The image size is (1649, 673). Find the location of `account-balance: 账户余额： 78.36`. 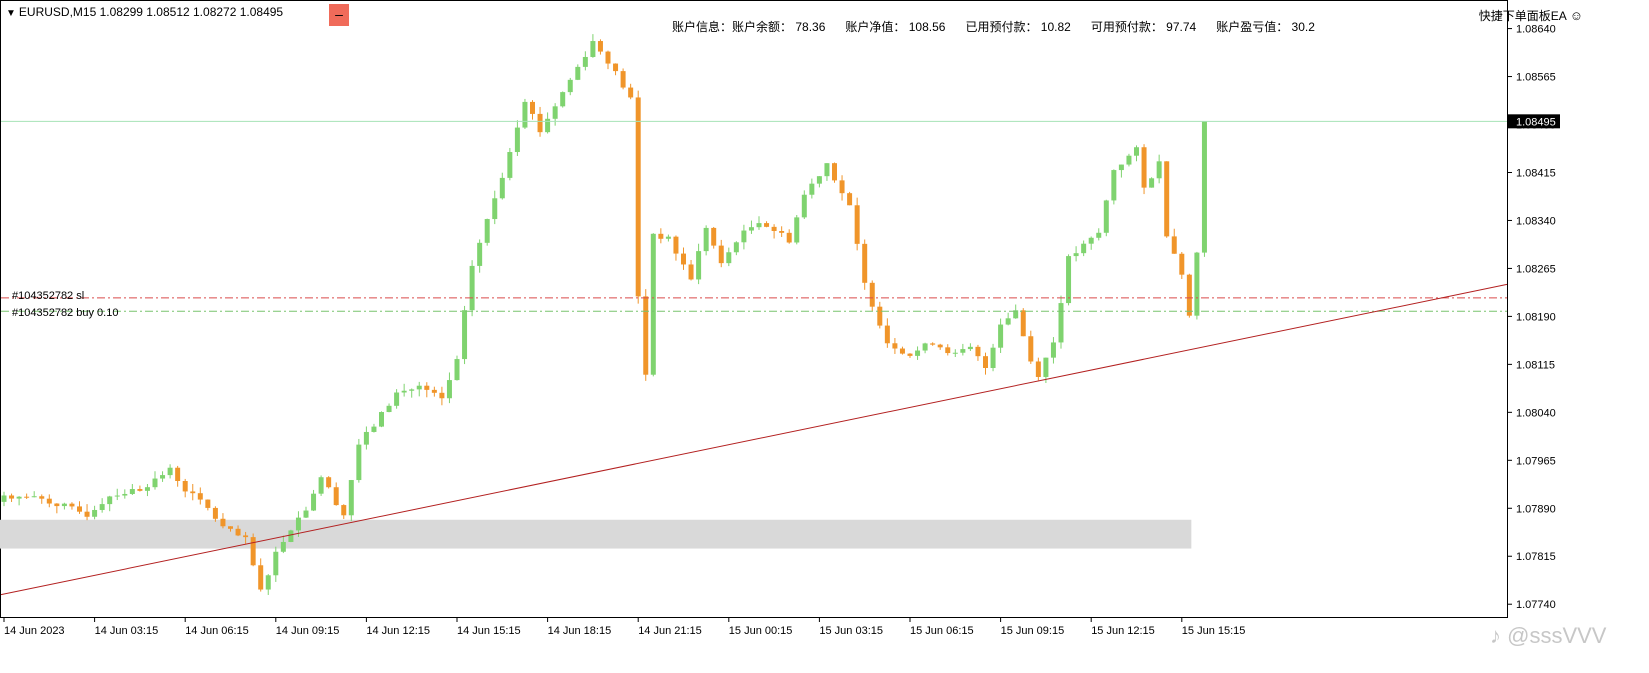

account-balance: 账户余额： 78.36 is located at coordinates (779, 27).